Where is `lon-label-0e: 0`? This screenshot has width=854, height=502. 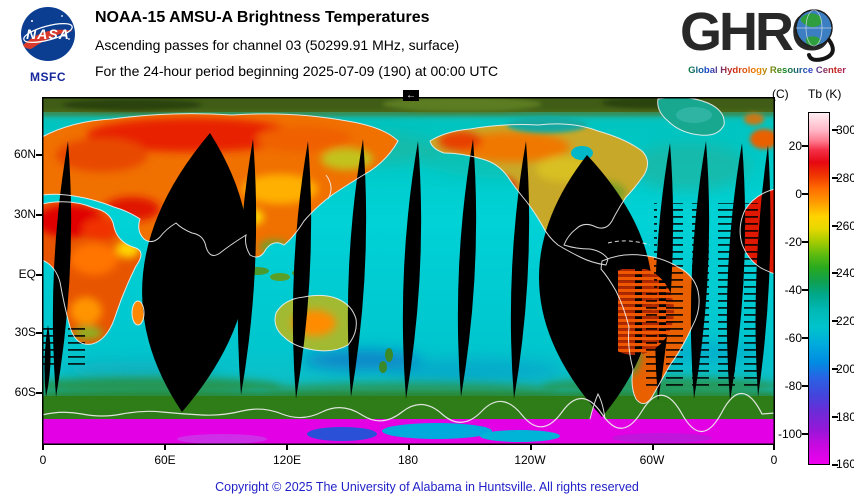 lon-label-0e: 0 is located at coordinates (43, 460).